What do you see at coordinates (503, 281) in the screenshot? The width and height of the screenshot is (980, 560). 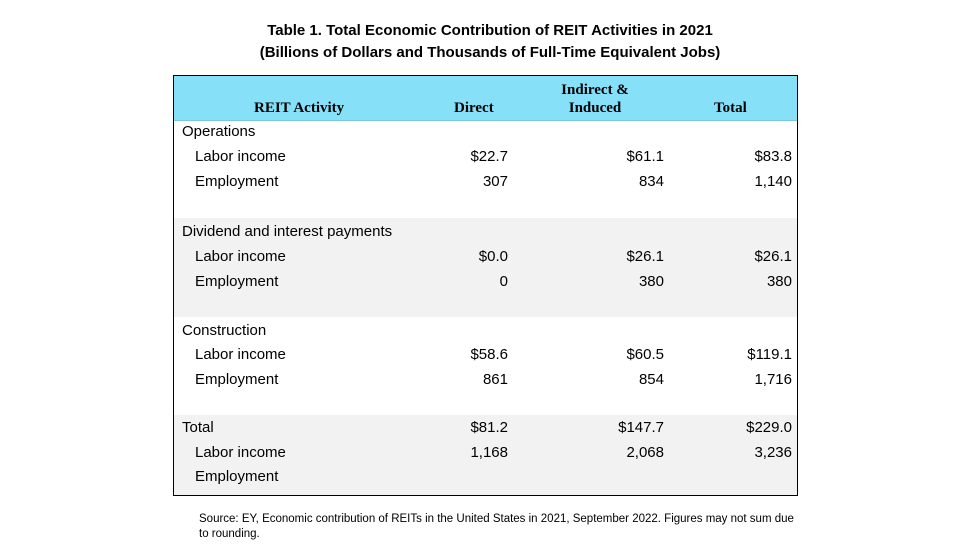 I see `cell-direct: 0` at bounding box center [503, 281].